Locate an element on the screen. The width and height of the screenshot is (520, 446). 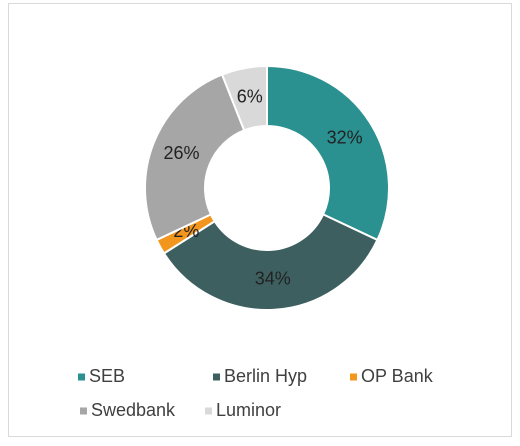
legend-label: SEB is located at coordinates (107, 376).